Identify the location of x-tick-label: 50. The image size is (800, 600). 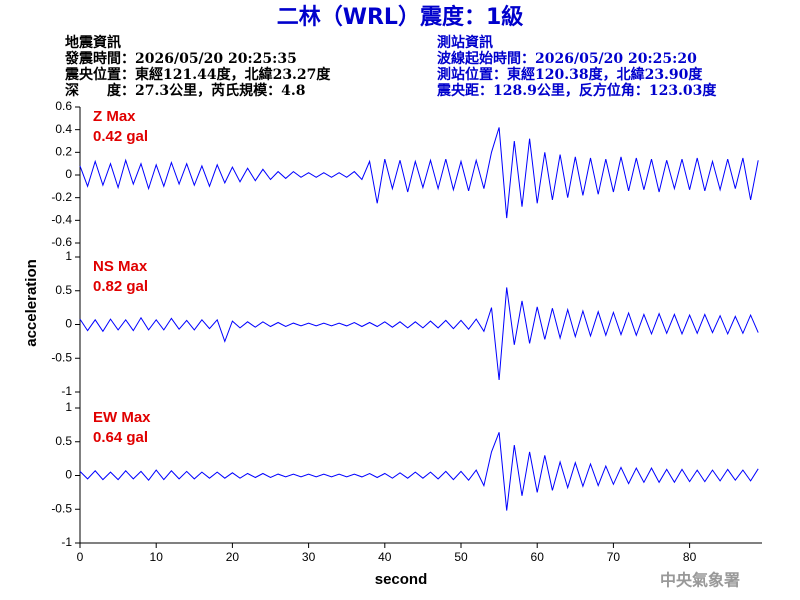
(461, 557).